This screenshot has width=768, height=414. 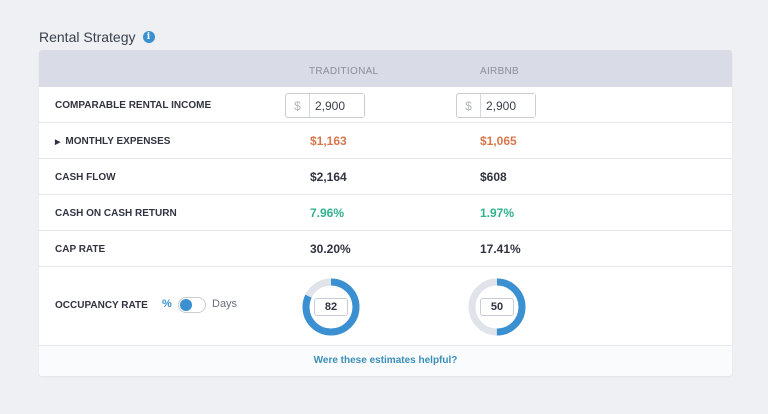 What do you see at coordinates (116, 213) in the screenshot?
I see `row-label: CASH ON CASH RETURN` at bounding box center [116, 213].